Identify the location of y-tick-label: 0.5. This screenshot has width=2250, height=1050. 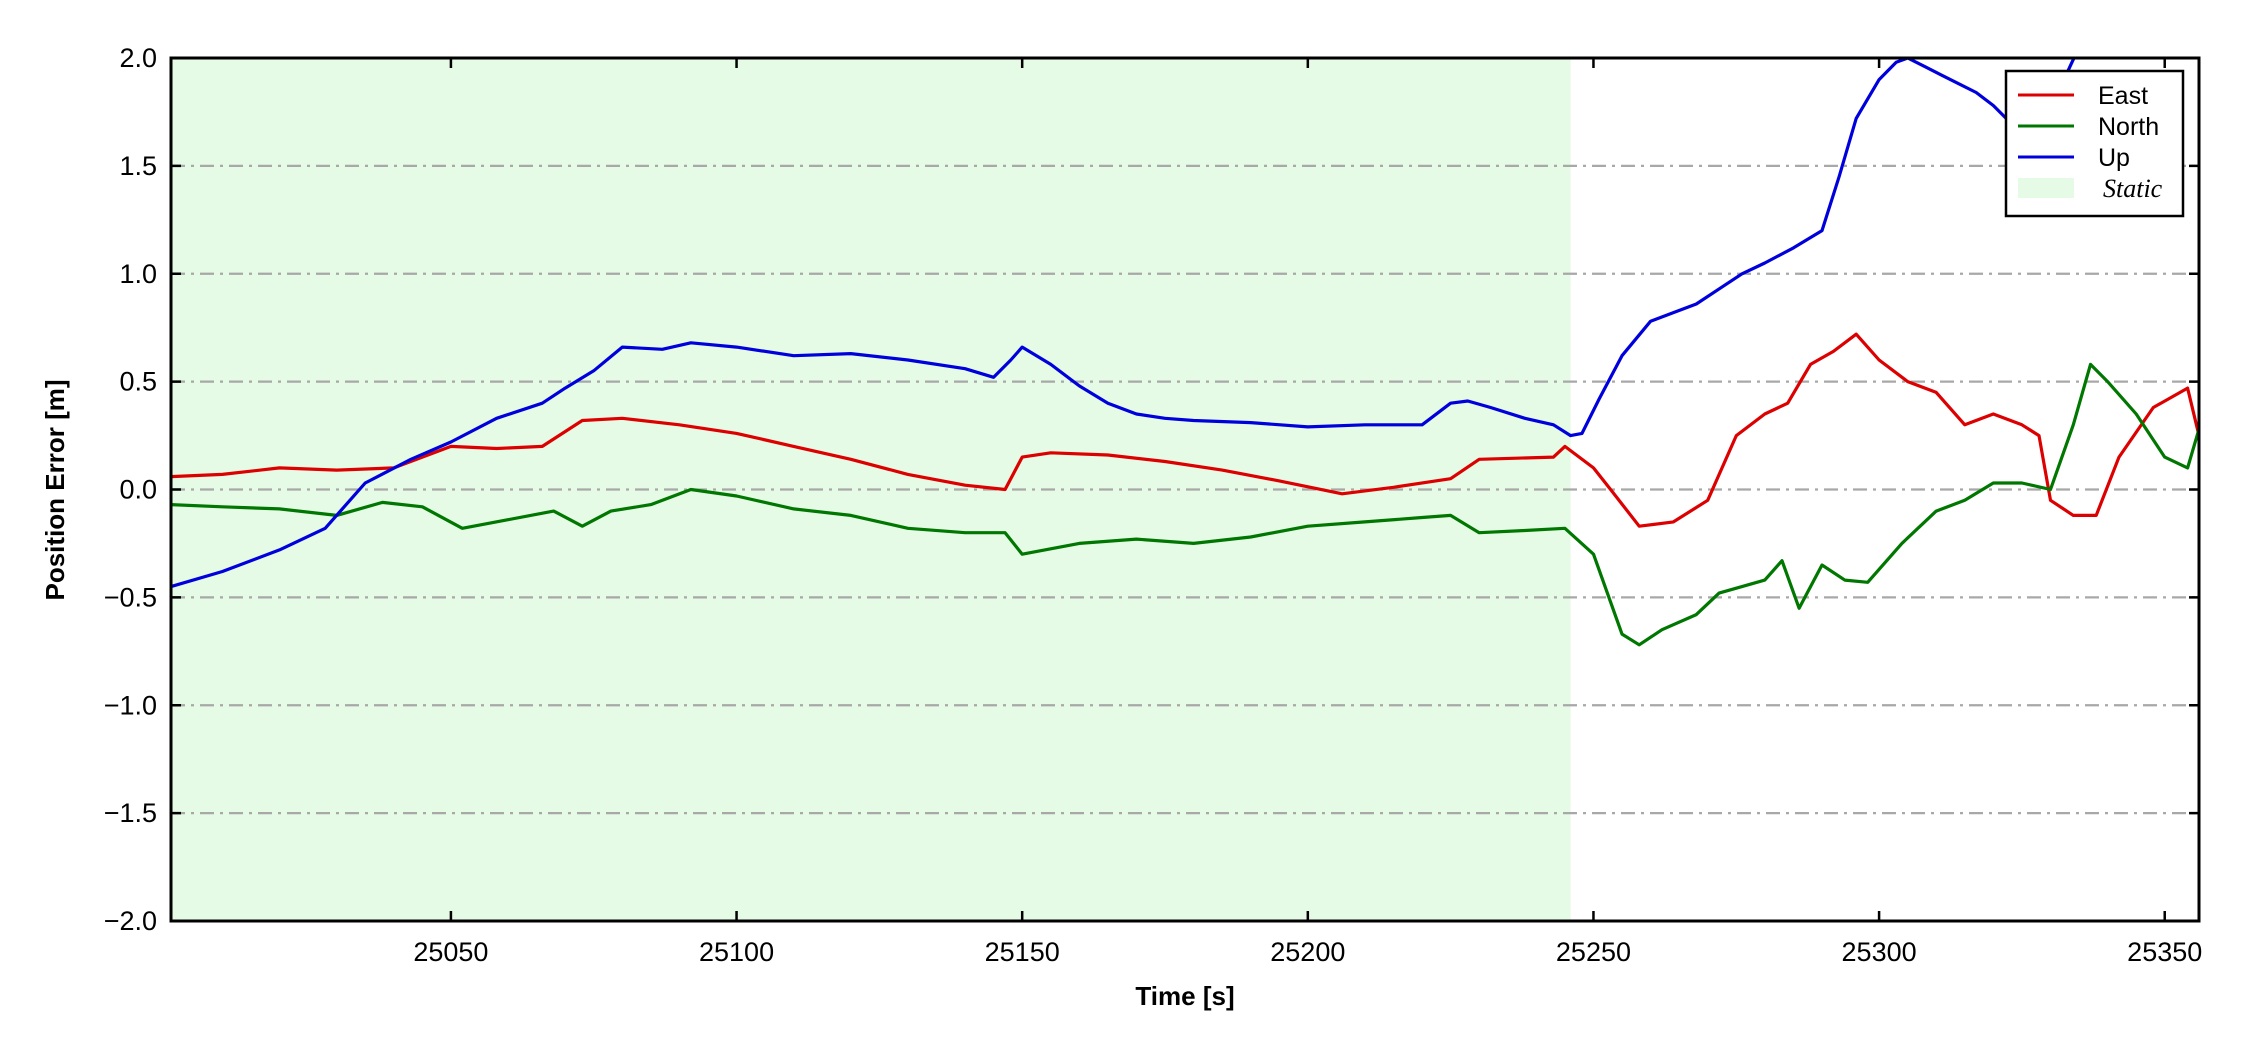
(138, 382).